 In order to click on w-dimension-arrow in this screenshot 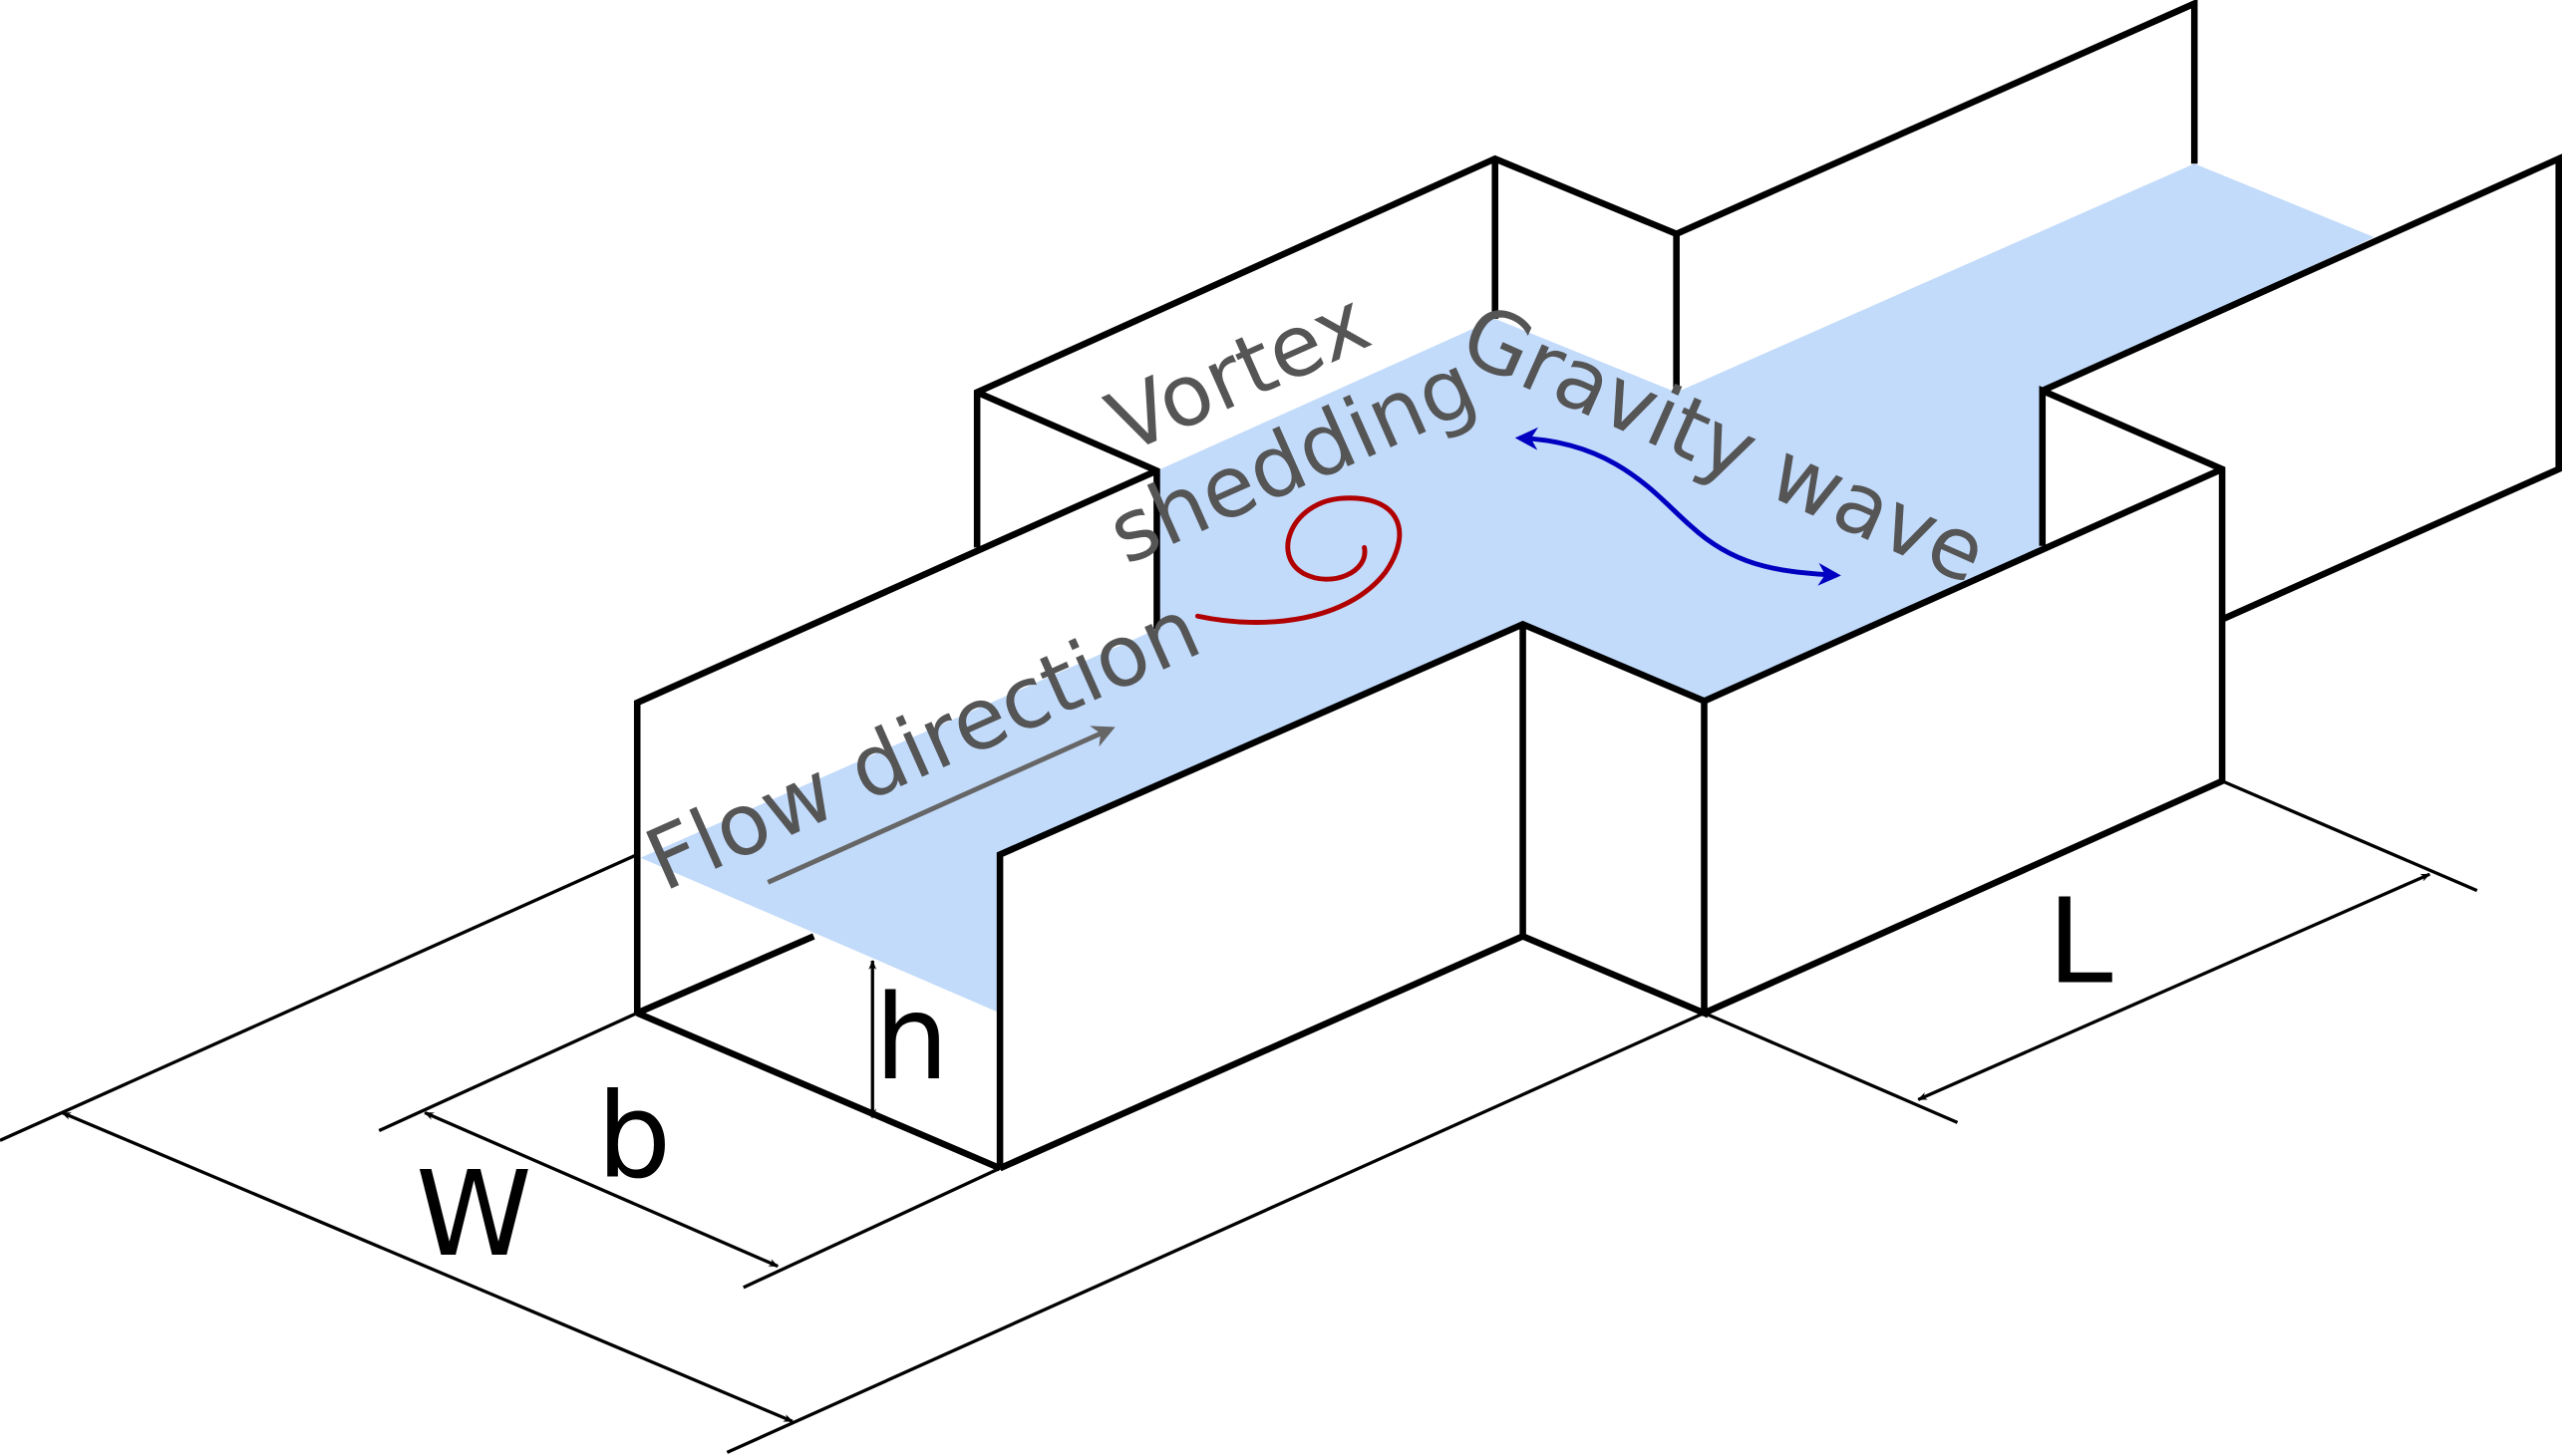, I will do `click(427, 1266)`.